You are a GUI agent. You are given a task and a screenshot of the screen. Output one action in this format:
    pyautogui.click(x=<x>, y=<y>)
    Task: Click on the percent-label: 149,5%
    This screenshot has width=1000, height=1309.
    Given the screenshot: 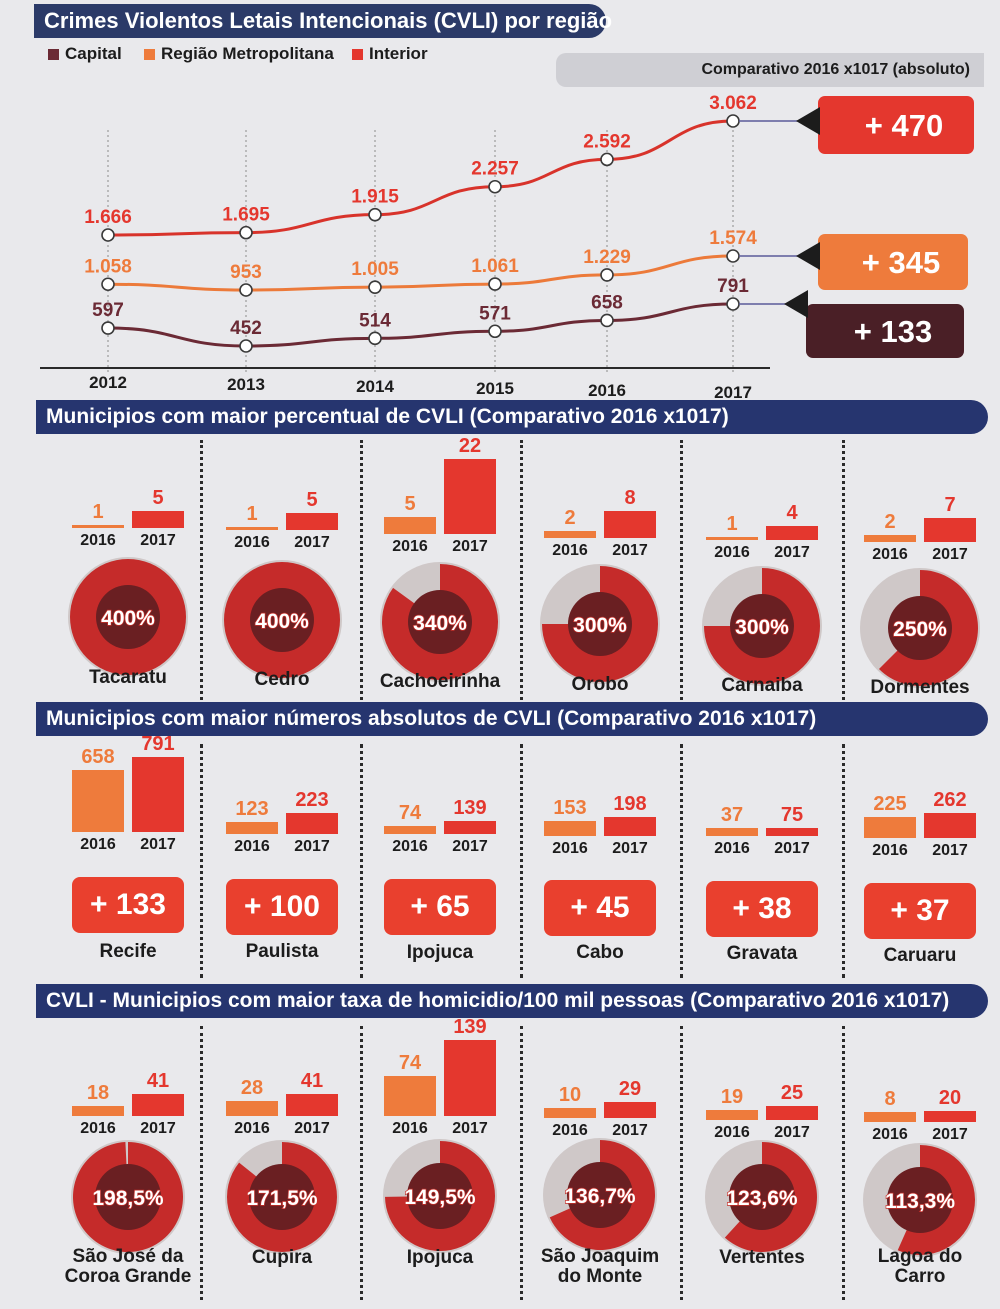 What is the action you would take?
    pyautogui.click(x=440, y=1197)
    